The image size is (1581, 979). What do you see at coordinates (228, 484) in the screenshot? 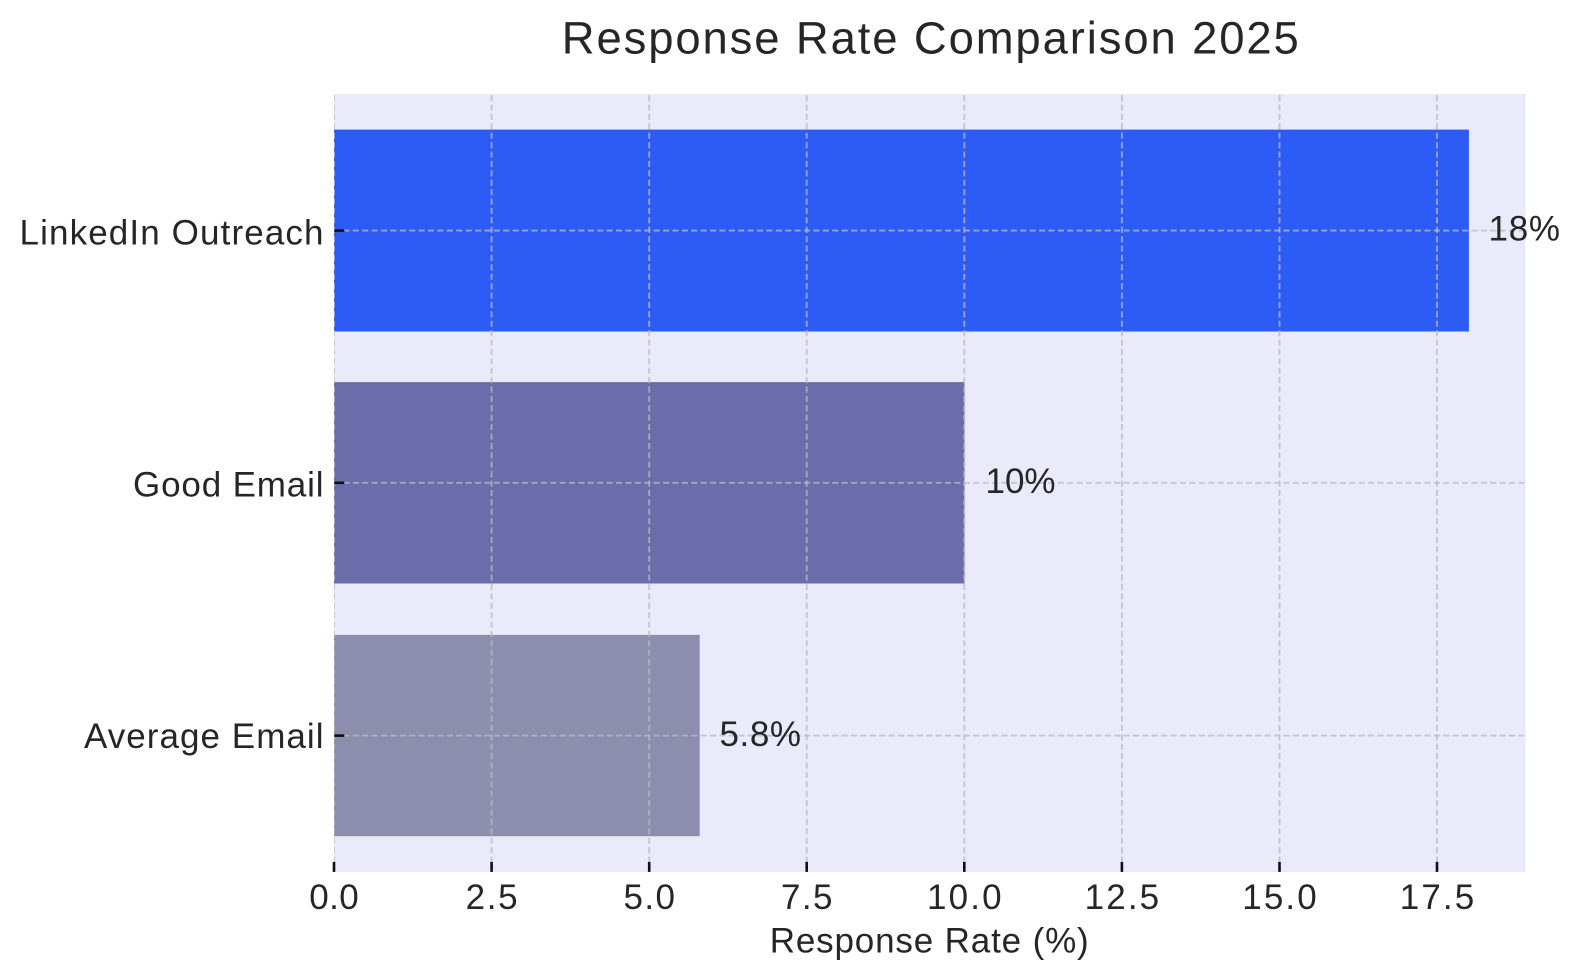
I see `svg-text: Good Email` at bounding box center [228, 484].